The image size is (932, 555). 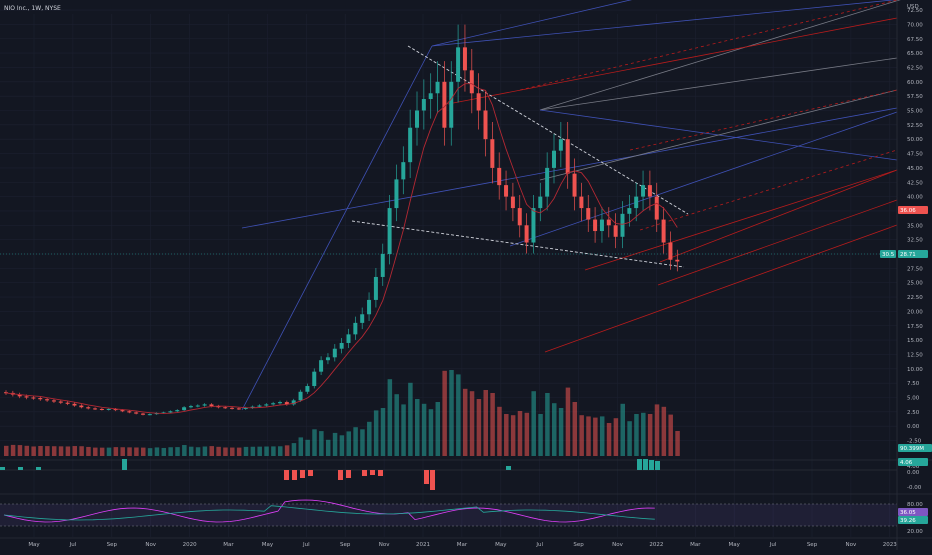 I want to click on time-tick-label: 2022, so click(x=656, y=545).